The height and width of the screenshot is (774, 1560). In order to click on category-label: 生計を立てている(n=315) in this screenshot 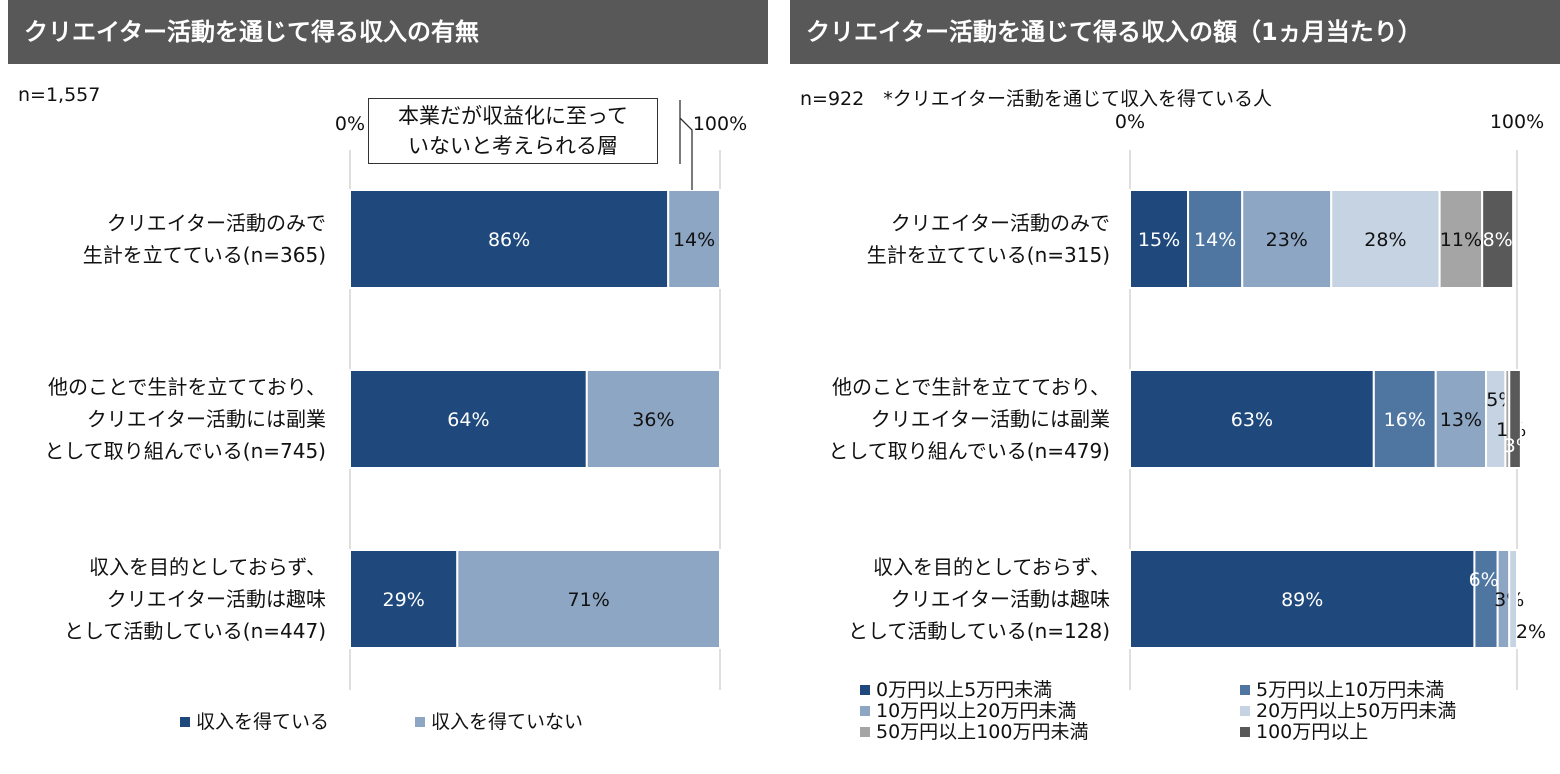, I will do `click(988, 255)`.